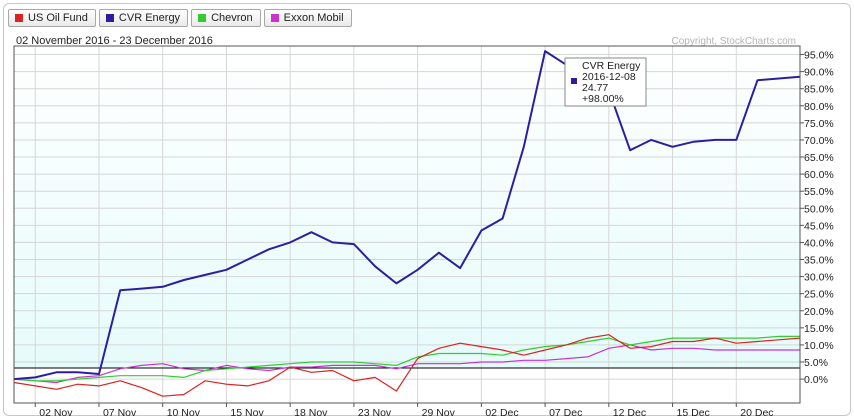  I want to click on legend-swatch-chevron, so click(202, 18).